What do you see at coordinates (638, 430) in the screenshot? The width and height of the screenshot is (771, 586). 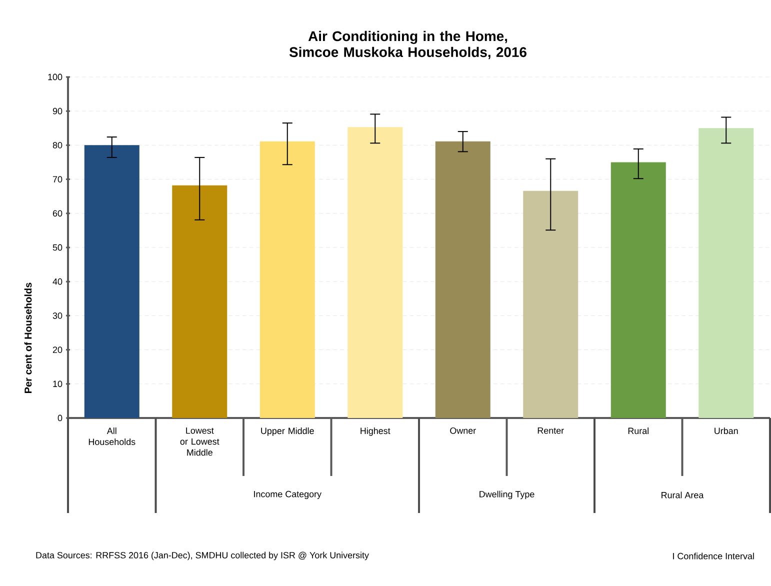 I see `x-tick-label: Rural` at bounding box center [638, 430].